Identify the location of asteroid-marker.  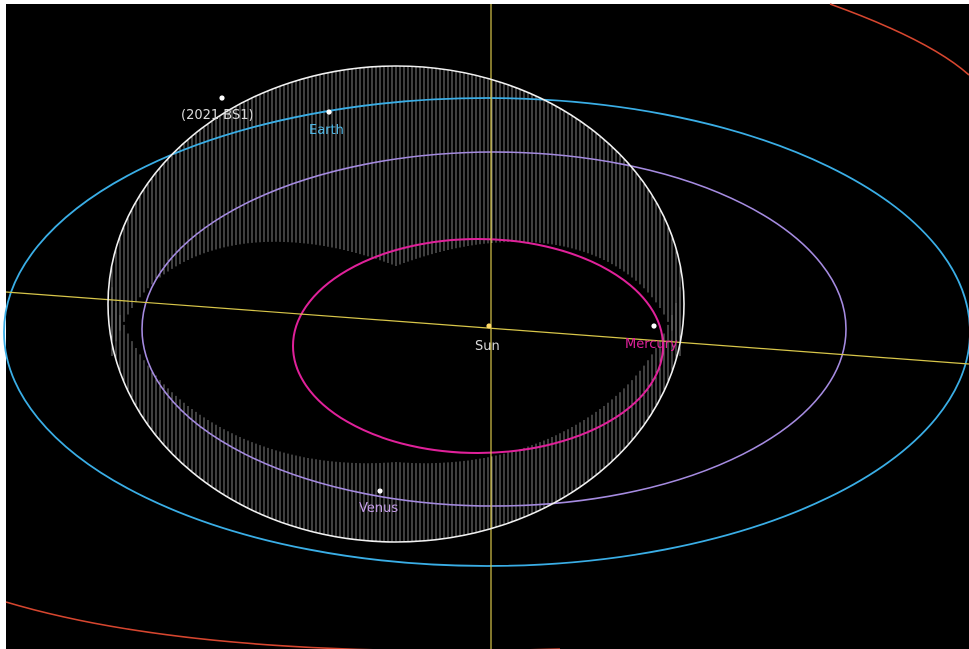
(222, 98).